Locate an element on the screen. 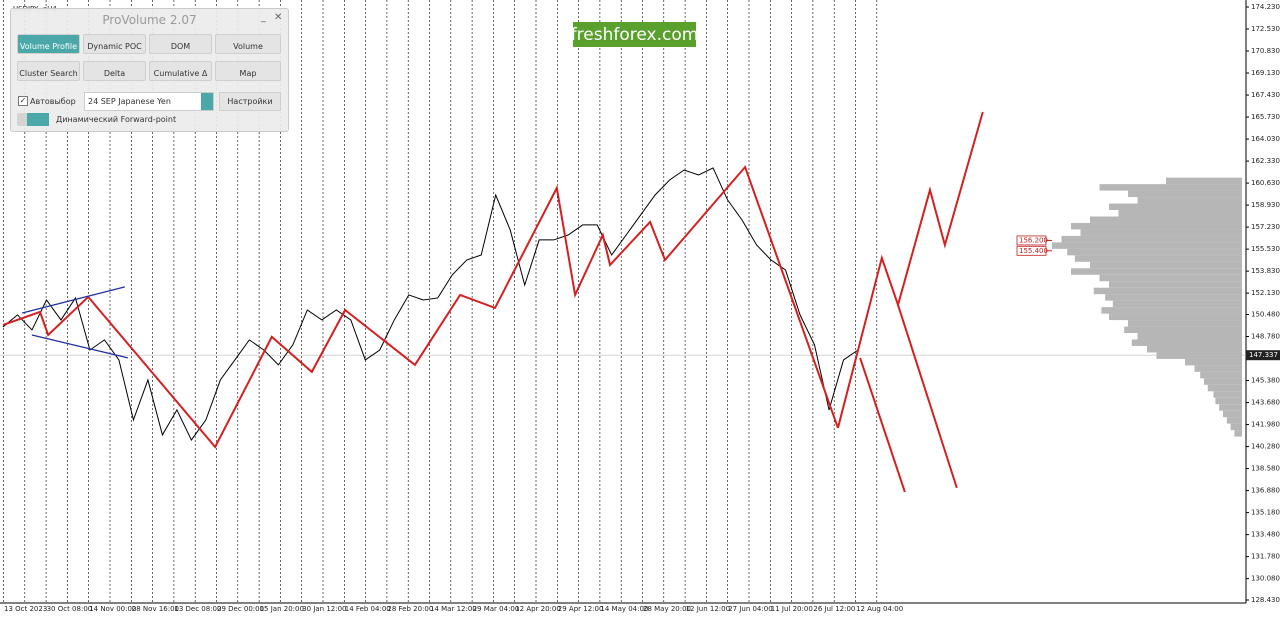 This screenshot has height=618, width=1280. x-tick-label: 27 Jun 04:00 is located at coordinates (750, 609).